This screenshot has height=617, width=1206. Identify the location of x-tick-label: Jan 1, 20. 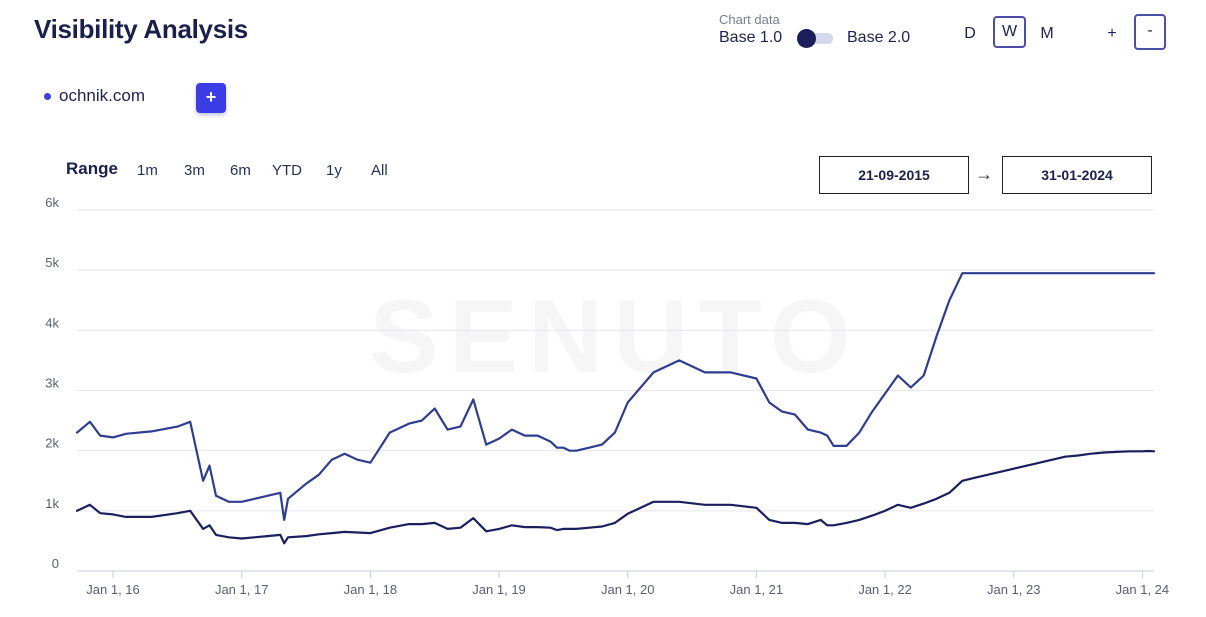
(628, 589).